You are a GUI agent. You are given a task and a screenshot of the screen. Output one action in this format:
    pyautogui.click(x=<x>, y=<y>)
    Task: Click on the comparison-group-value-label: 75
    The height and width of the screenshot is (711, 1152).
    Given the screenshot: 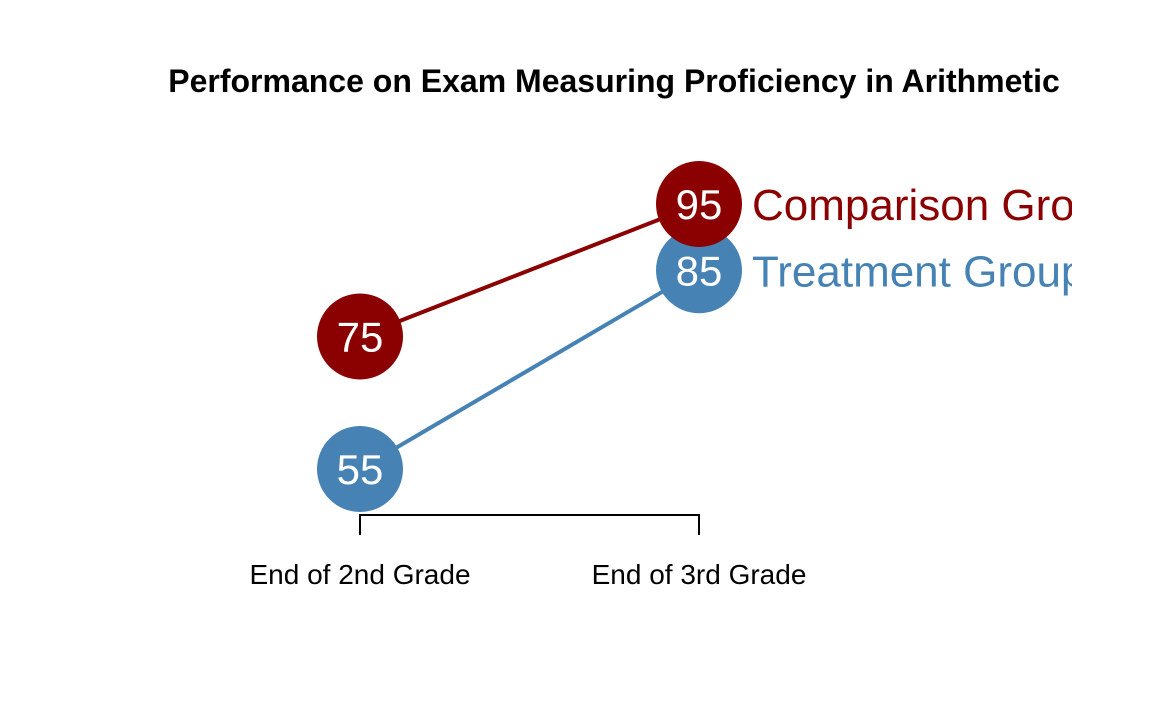 What is the action you would take?
    pyautogui.click(x=360, y=337)
    